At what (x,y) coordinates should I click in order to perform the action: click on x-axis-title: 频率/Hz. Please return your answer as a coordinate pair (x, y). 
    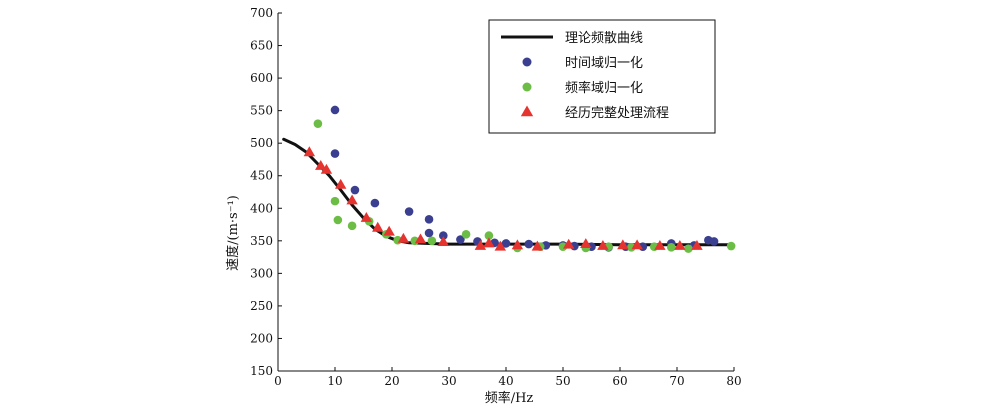
    Looking at the image, I should click on (509, 398).